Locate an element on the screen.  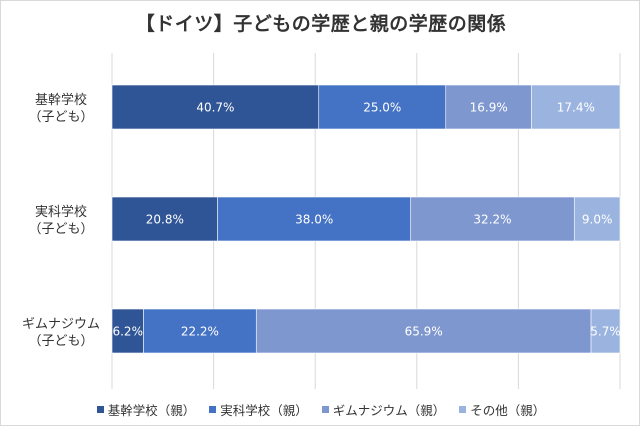
data-label: 25.0% is located at coordinates (382, 108).